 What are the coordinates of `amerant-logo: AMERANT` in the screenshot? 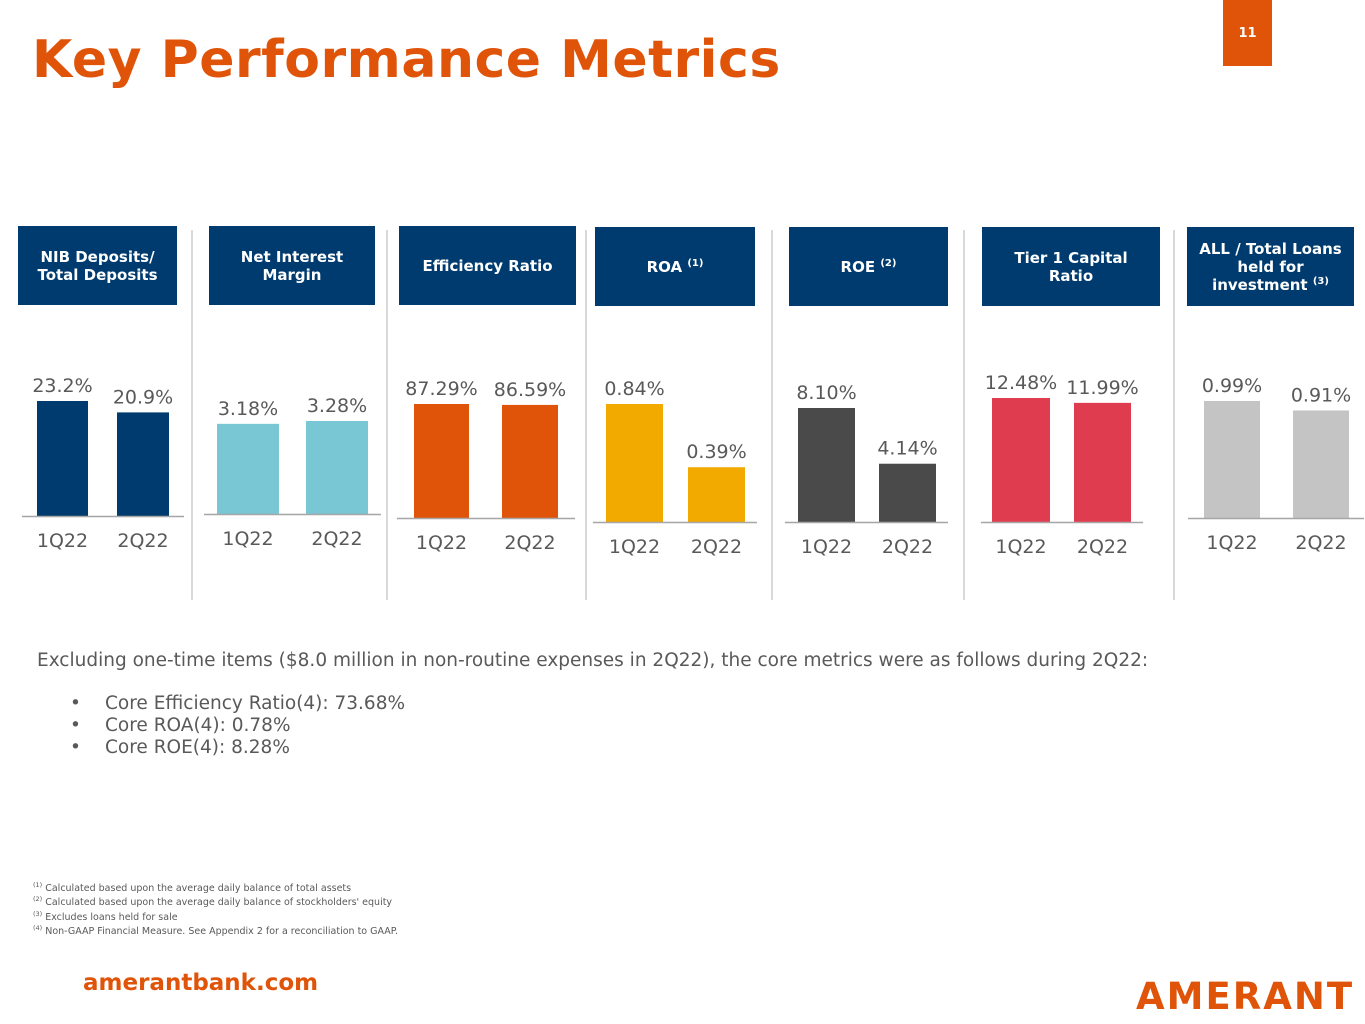 It's located at (1245, 994).